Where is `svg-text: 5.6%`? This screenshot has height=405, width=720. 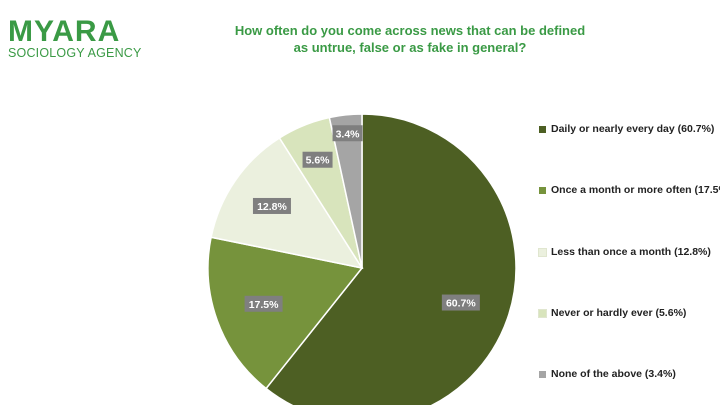
svg-text: 5.6% is located at coordinates (318, 161).